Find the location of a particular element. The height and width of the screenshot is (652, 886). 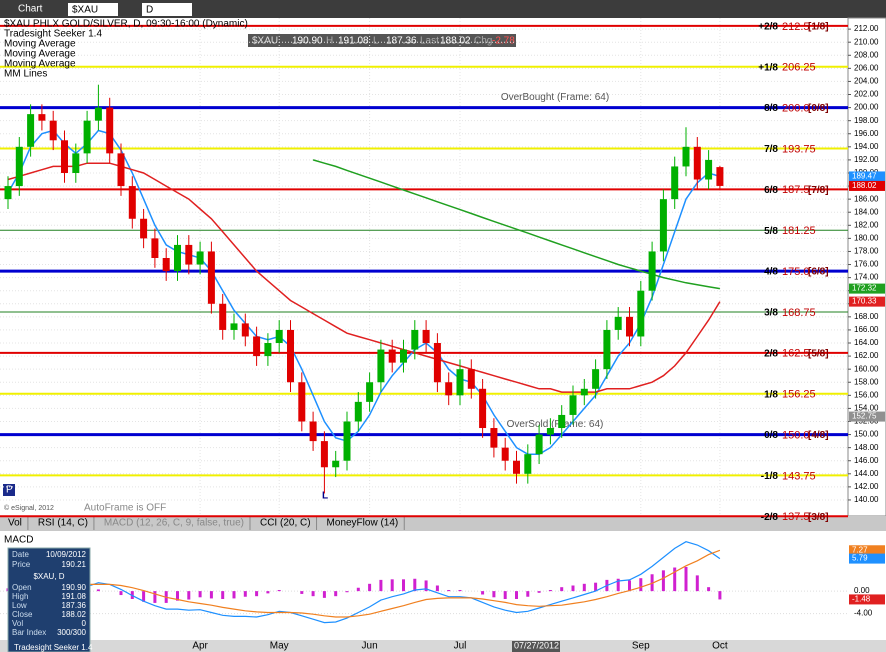

y-tick-label: 196.00 is located at coordinates (866, 133).